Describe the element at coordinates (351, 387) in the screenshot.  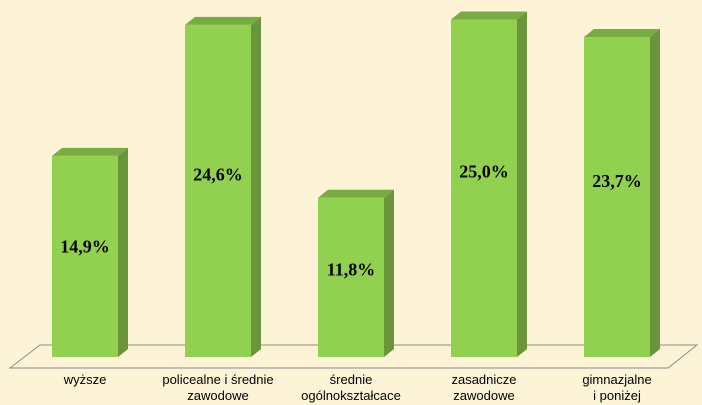
I see `x-tick-label: średnie ogólnokształcace` at that location.